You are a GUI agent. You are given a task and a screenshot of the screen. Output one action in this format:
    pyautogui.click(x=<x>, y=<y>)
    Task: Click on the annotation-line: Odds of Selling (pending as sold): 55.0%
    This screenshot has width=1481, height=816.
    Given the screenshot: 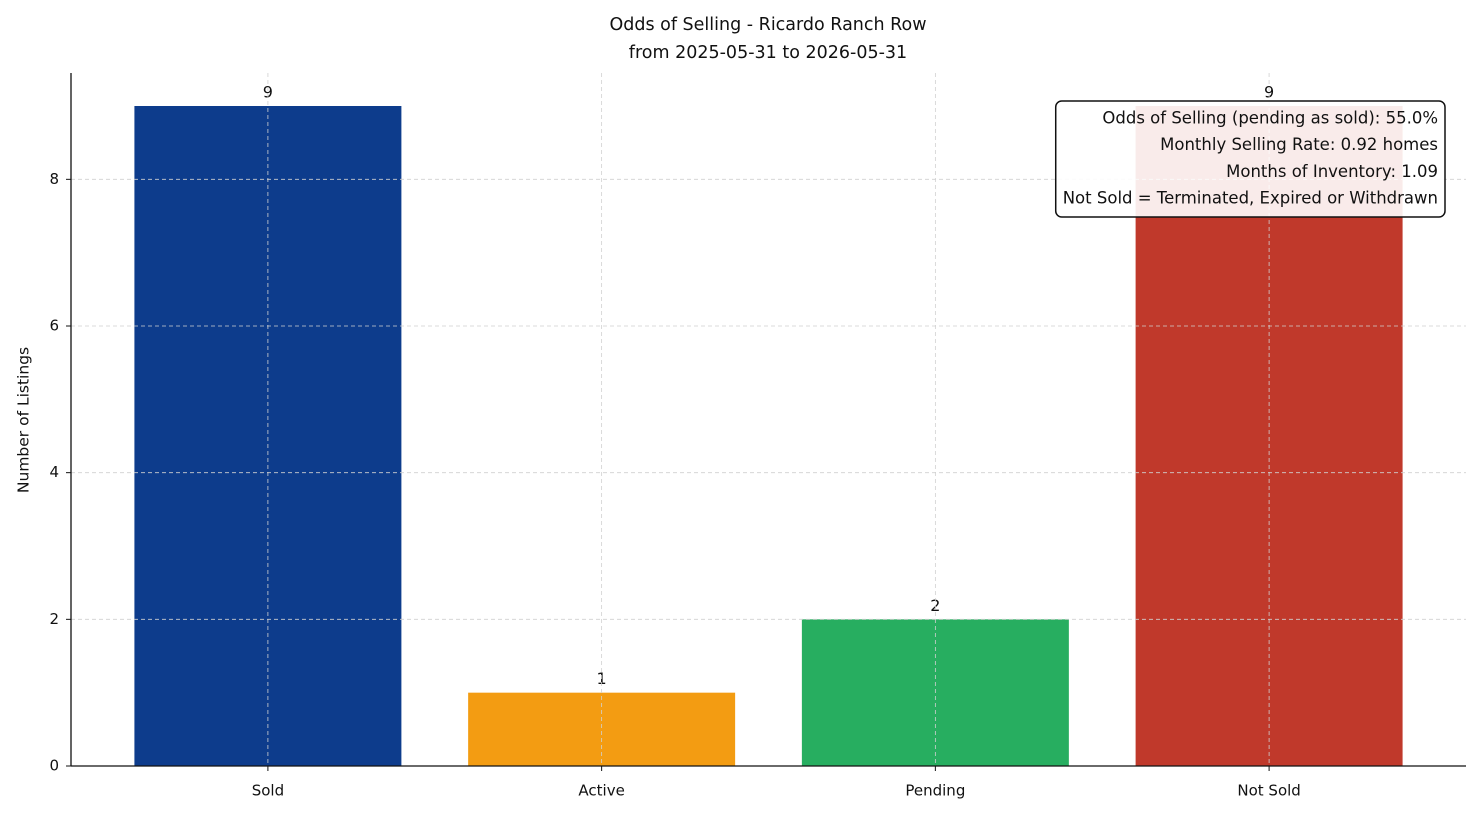 What is the action you would take?
    pyautogui.click(x=1270, y=118)
    